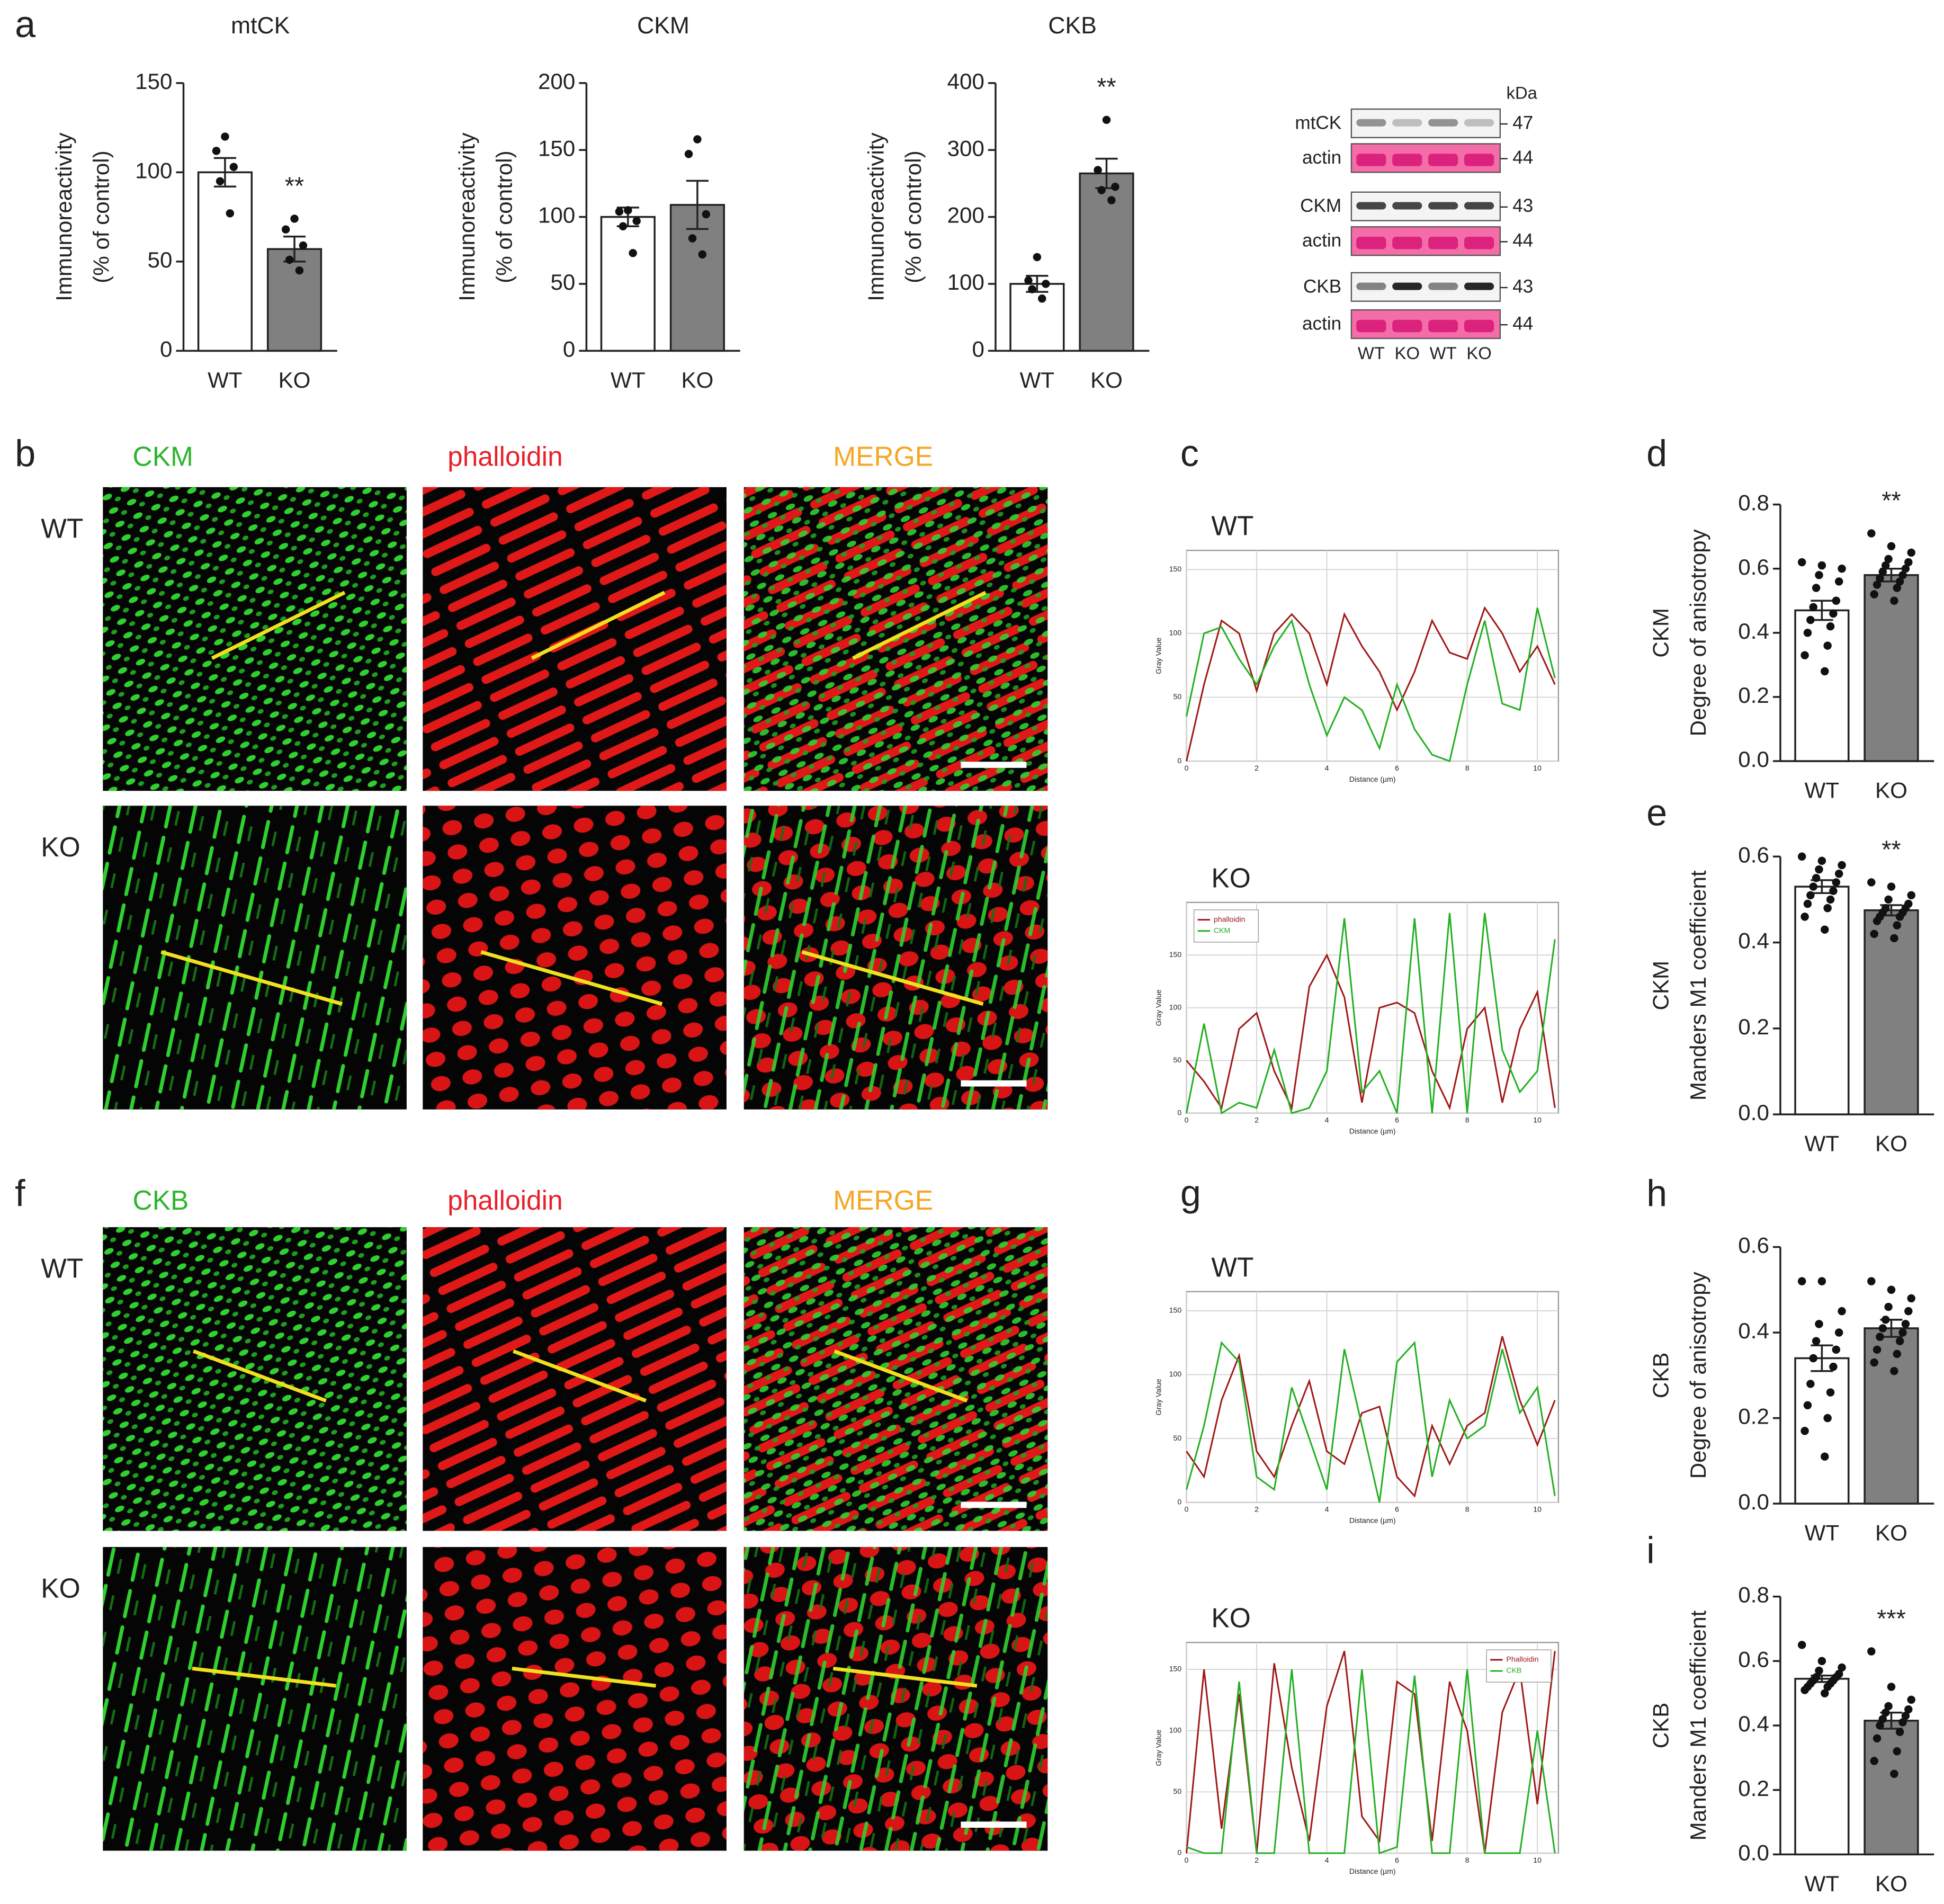 The width and height of the screenshot is (1944, 1904). Describe the element at coordinates (1522, 93) in the screenshot. I see `blot-unit: kDa` at that location.